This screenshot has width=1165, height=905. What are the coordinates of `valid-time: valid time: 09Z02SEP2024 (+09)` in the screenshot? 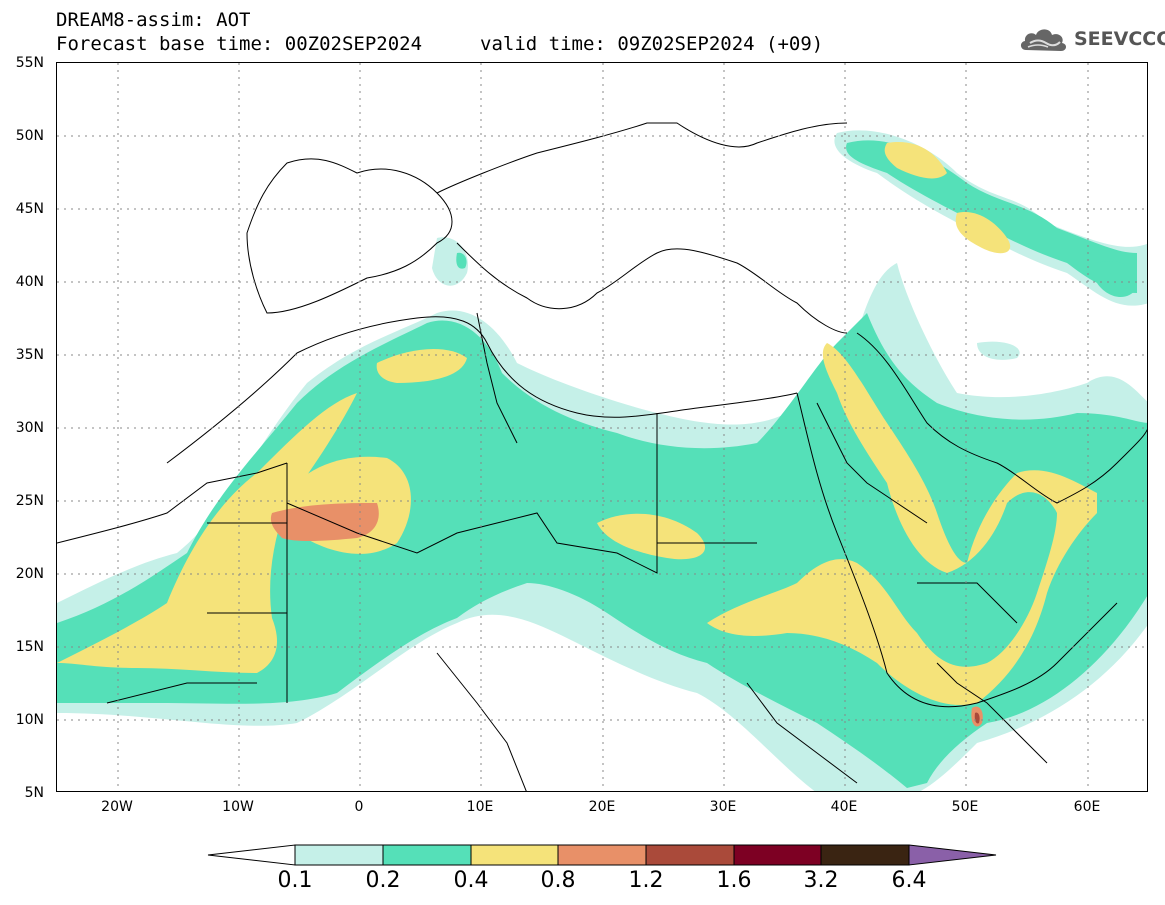 It's located at (652, 44).